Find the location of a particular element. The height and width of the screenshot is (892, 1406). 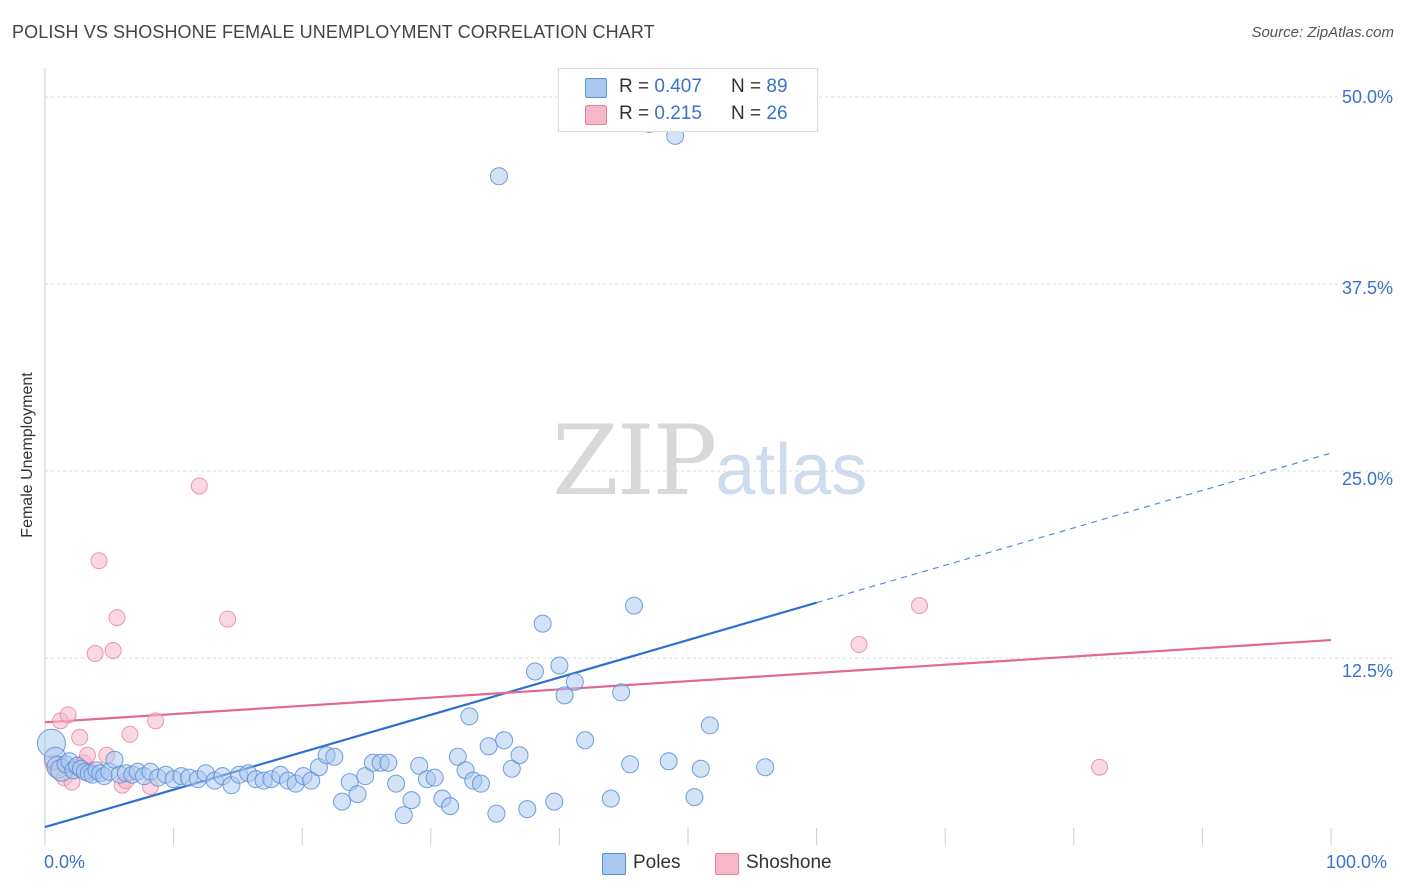

legend-swatch-shoshone is located at coordinates (596, 115).